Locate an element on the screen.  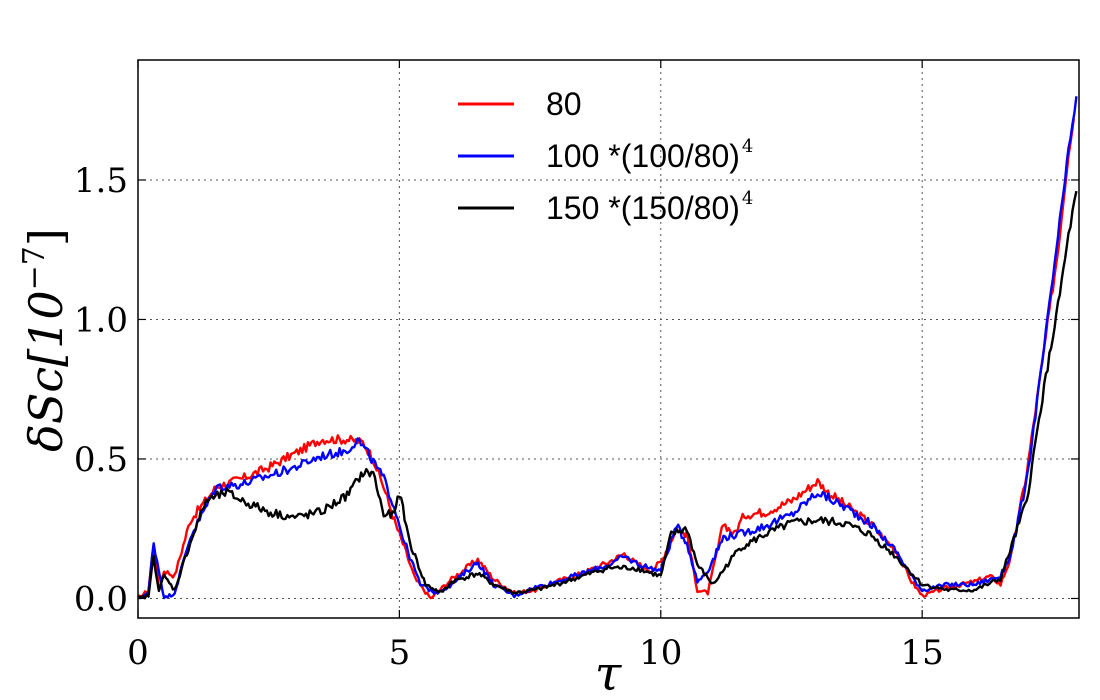
y-axis-label: δSc[10−7] is located at coordinates (45, 340).